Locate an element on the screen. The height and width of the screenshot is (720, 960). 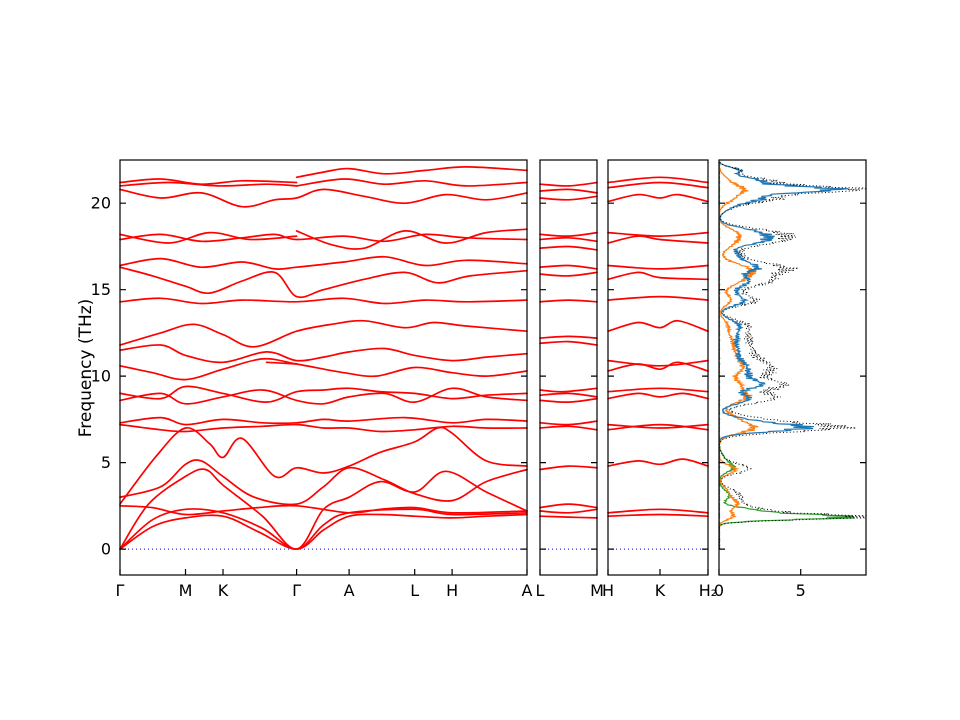
y-tick-label: 15 is located at coordinates (101, 289).